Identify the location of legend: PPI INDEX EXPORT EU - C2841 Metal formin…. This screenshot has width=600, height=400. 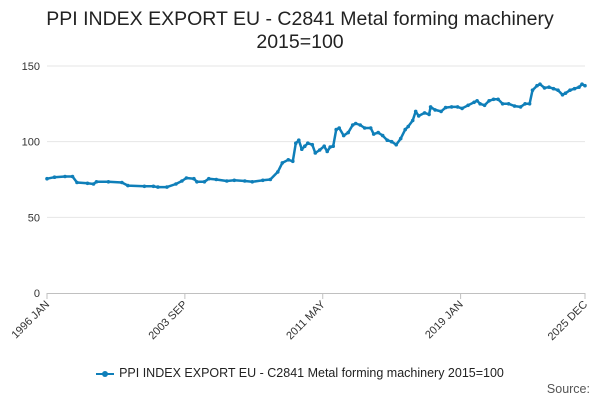
(300, 373).